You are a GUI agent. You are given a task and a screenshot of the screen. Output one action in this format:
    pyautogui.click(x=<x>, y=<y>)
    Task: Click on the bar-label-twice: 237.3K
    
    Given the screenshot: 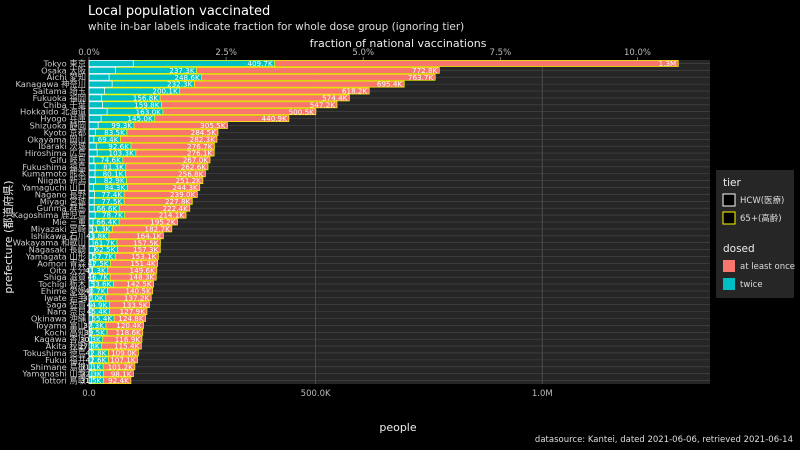 What is the action you would take?
    pyautogui.click(x=182, y=70)
    